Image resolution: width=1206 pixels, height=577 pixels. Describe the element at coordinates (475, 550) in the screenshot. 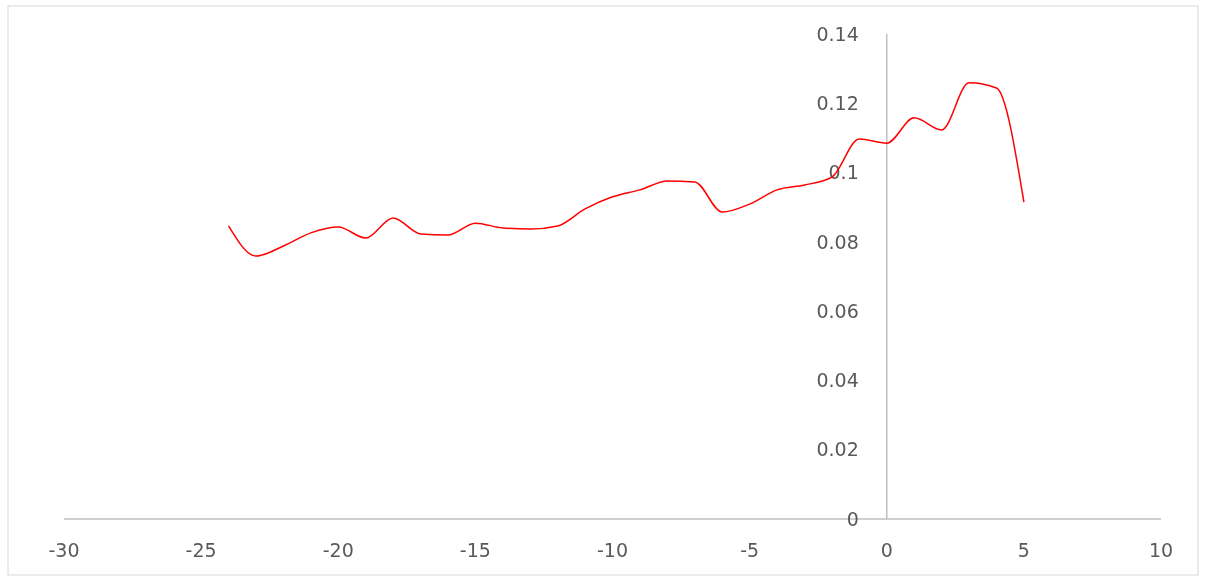

I see `x-tick-label: -15` at that location.